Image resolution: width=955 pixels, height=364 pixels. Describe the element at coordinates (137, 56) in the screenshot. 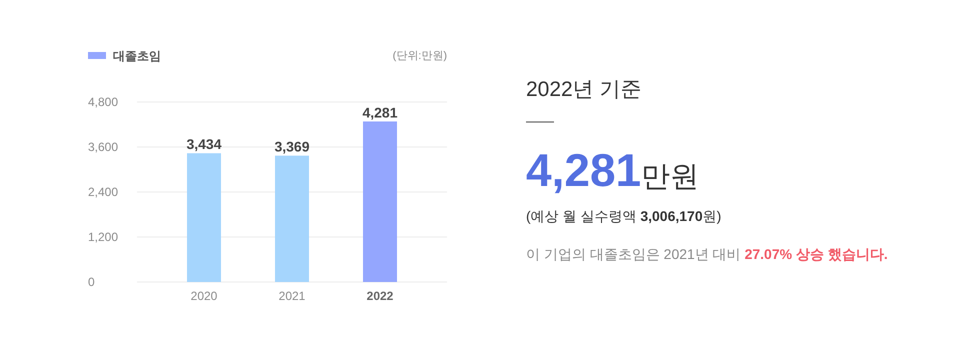

I see `legend-label: 대졸초임` at that location.